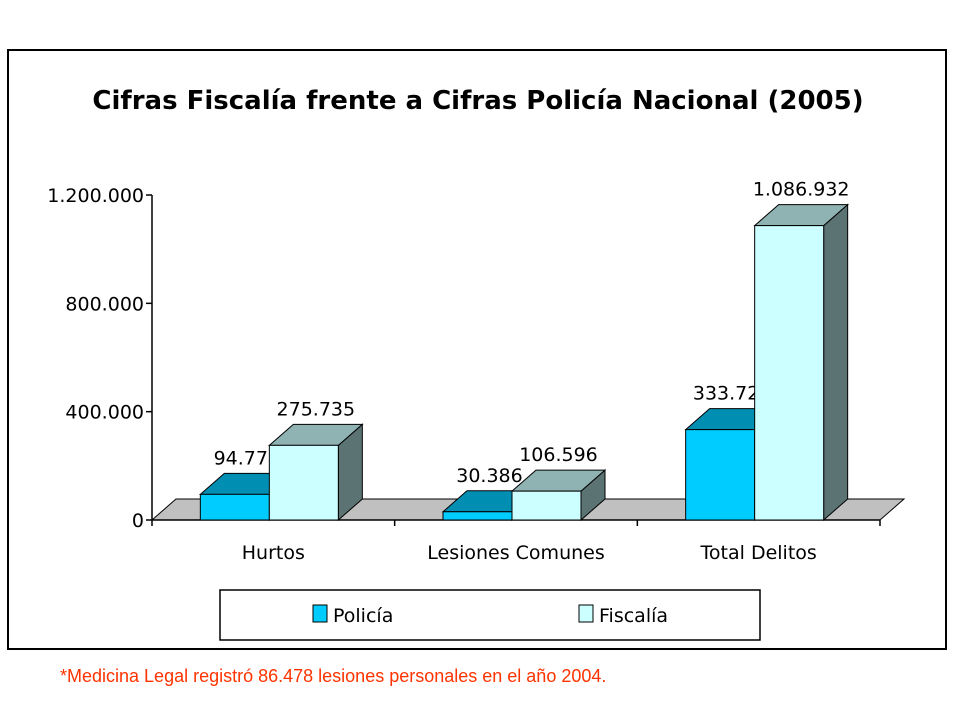 This screenshot has height=720, width=960. Describe the element at coordinates (516, 553) in the screenshot. I see `x-tick-label-lesiones-comunes: Lesiones Comunes` at that location.